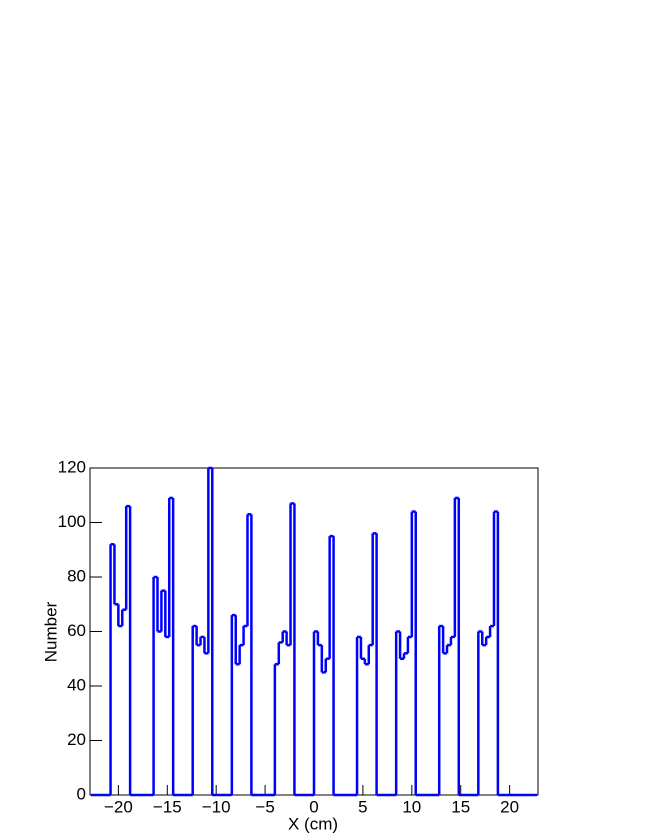 The image size is (646, 836). I want to click on y-tick-label: 120, so click(72, 466).